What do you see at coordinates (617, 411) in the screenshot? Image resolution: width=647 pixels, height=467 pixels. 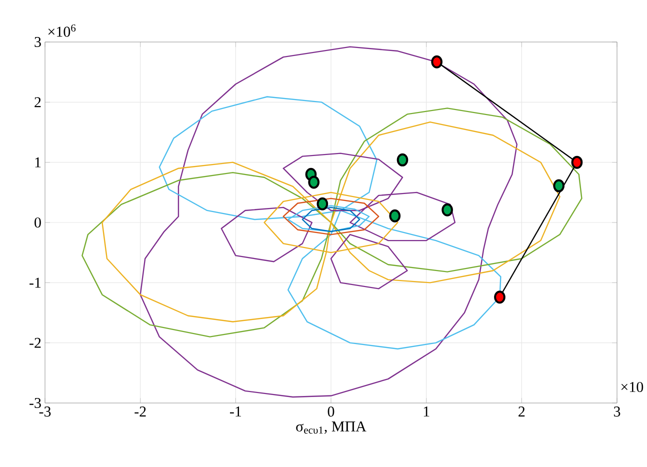 I see `x-tick-label: 3` at bounding box center [617, 411].